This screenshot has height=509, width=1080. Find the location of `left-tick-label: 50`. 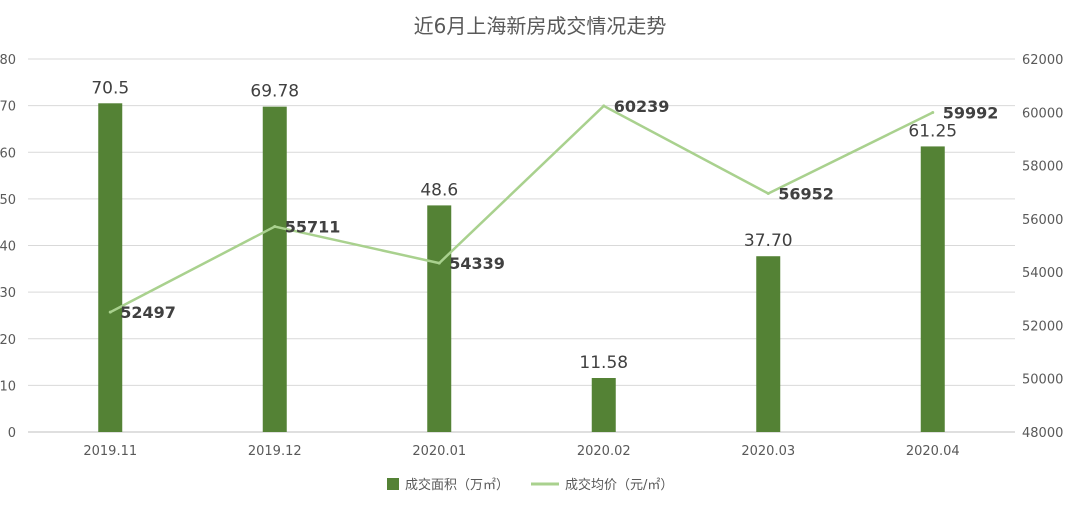

left-tick-label: 50 is located at coordinates (8, 200).